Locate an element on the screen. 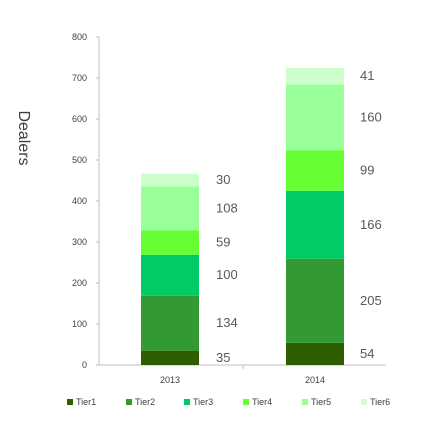 This screenshot has height=423, width=440. data-label-tier1-2013: 35 is located at coordinates (223, 357).